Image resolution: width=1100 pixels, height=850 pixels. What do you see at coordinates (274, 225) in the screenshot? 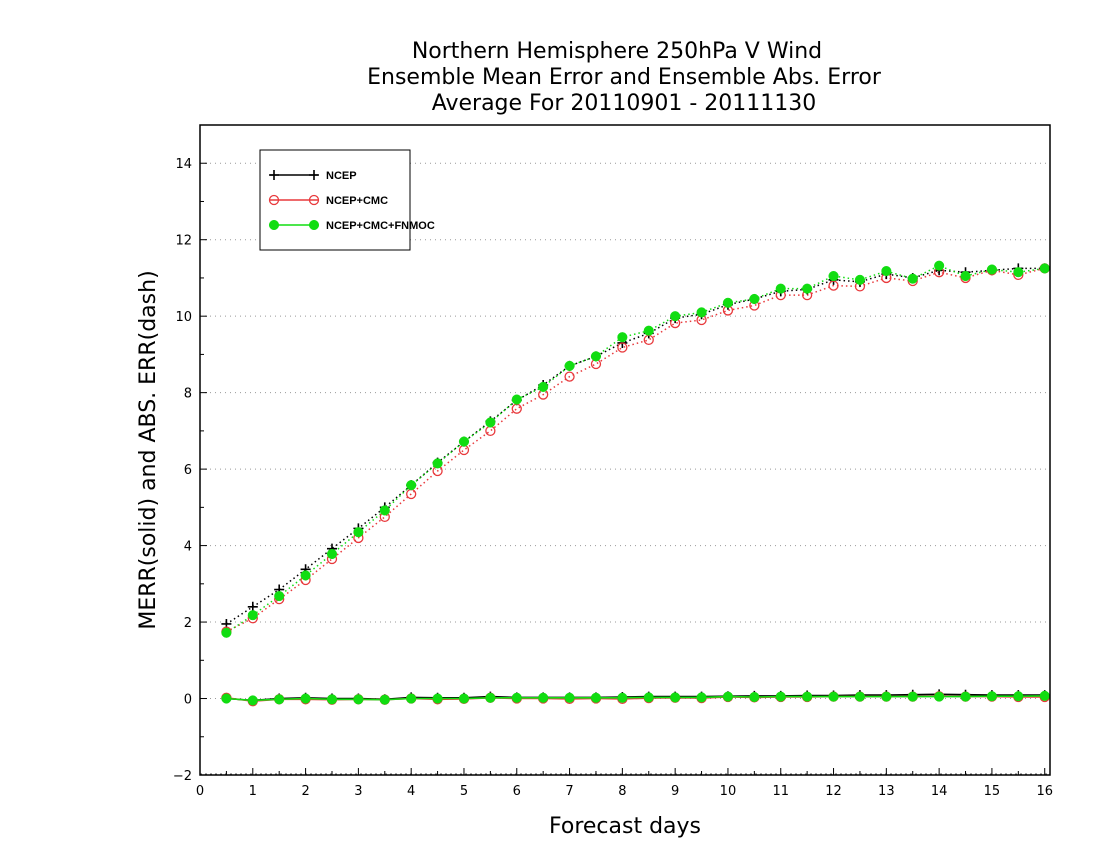
I see `ncep-cmc-fnmoc-legend-start-marker` at bounding box center [274, 225].